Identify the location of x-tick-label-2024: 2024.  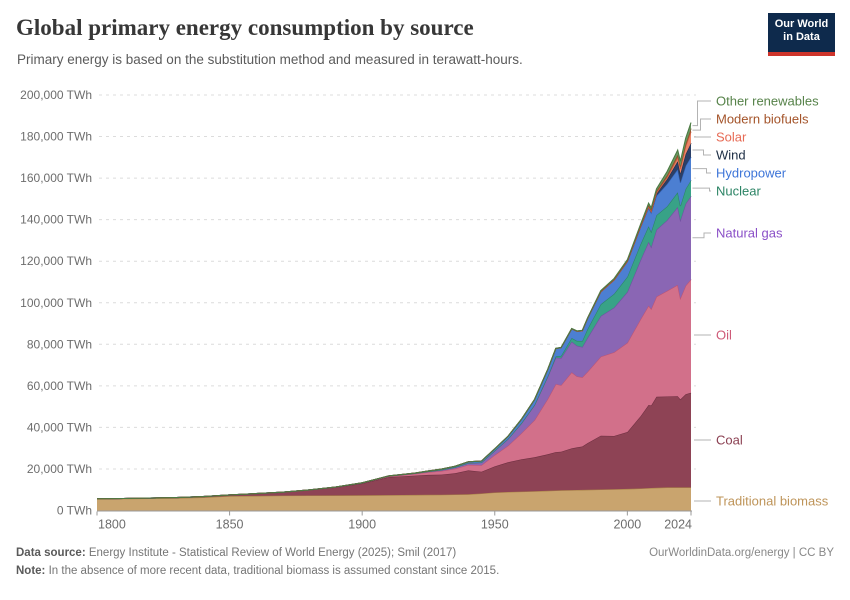
(678, 525).